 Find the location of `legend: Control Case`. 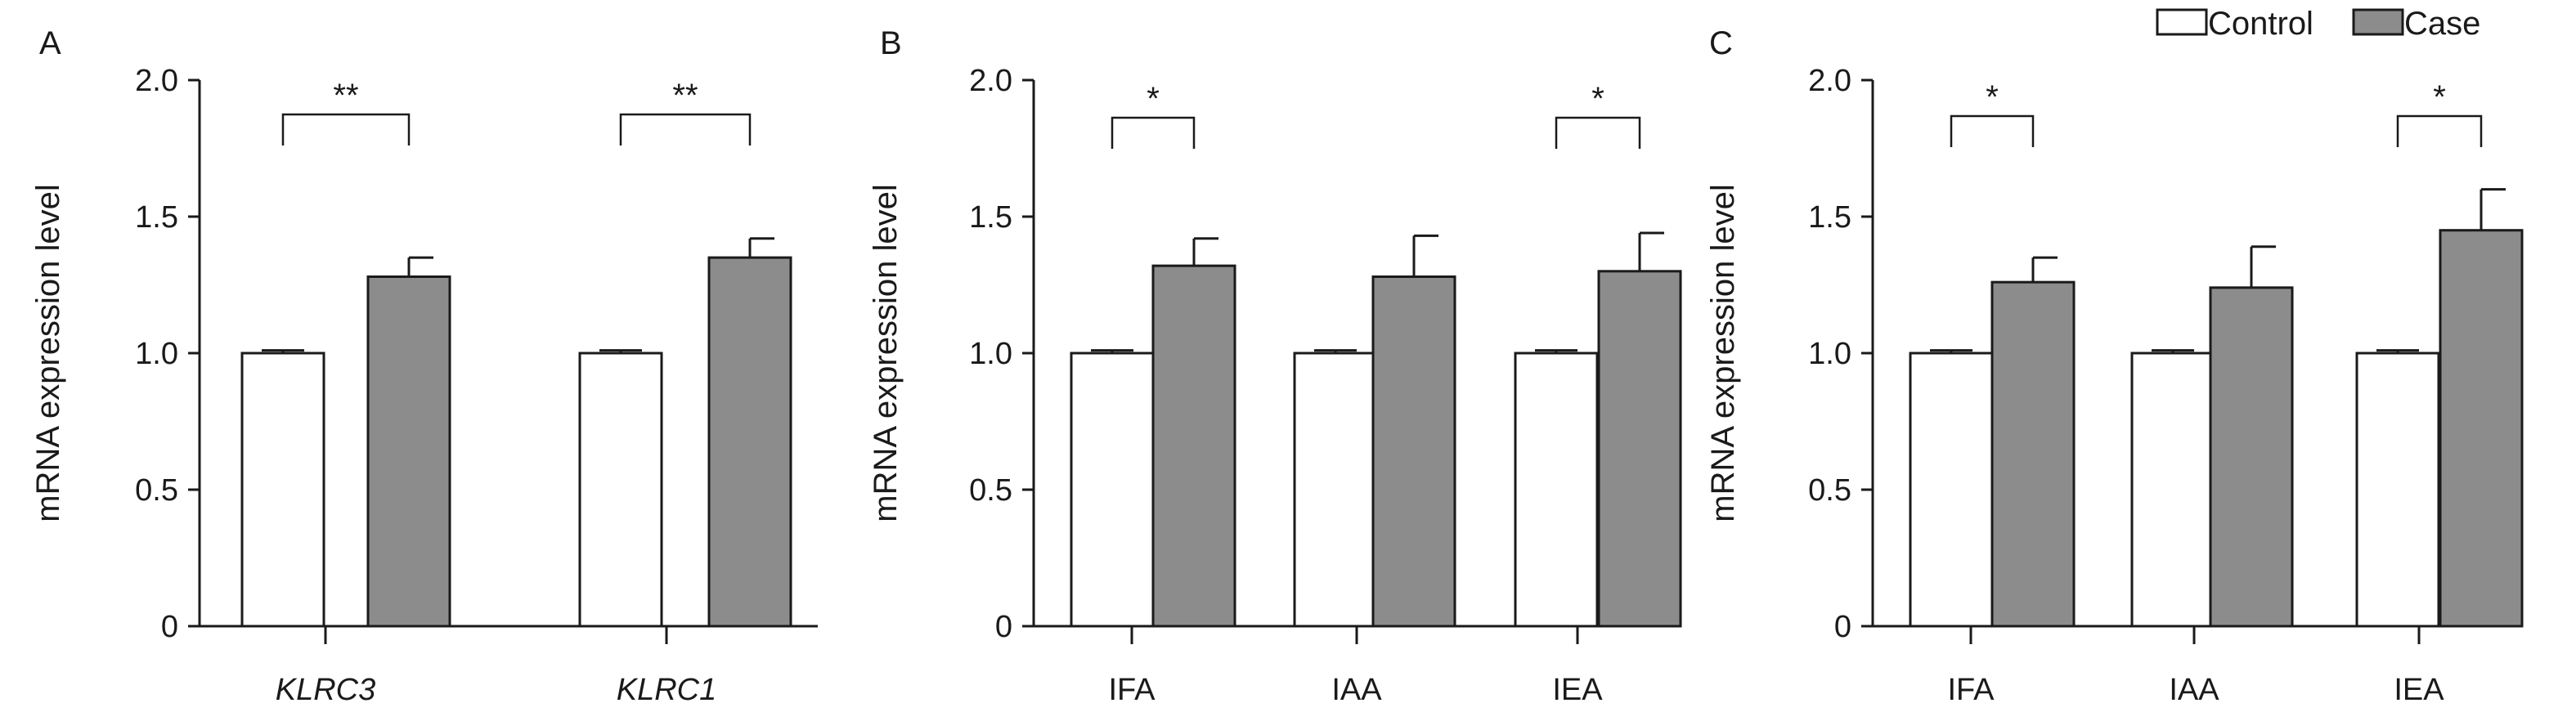

legend: Control Case is located at coordinates (2318, 24).